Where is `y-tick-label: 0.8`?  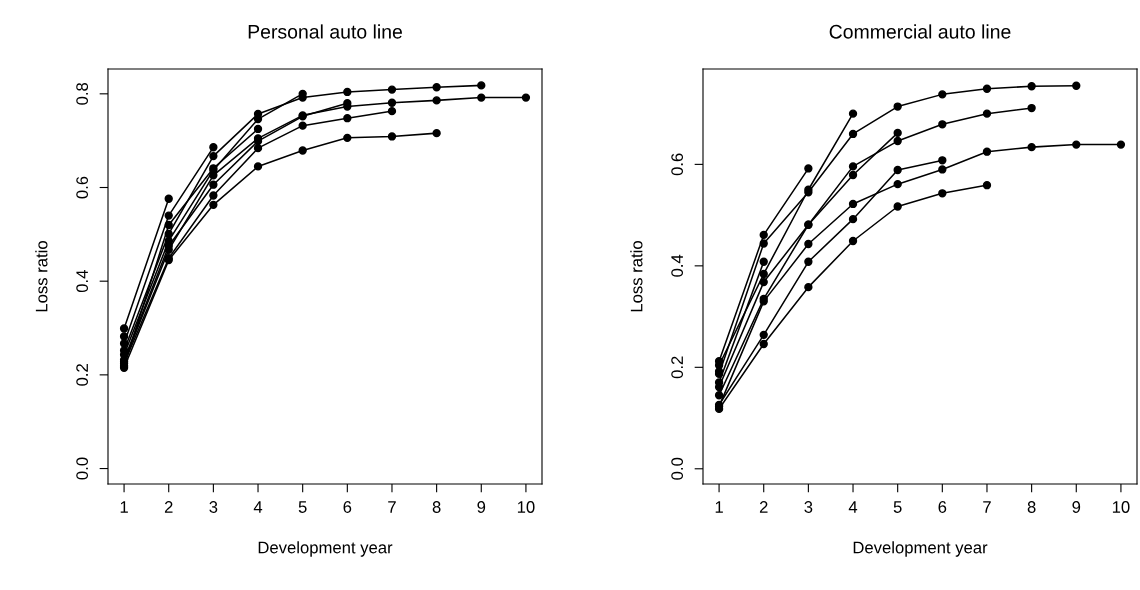
y-tick-label: 0.8 is located at coordinates (82, 93).